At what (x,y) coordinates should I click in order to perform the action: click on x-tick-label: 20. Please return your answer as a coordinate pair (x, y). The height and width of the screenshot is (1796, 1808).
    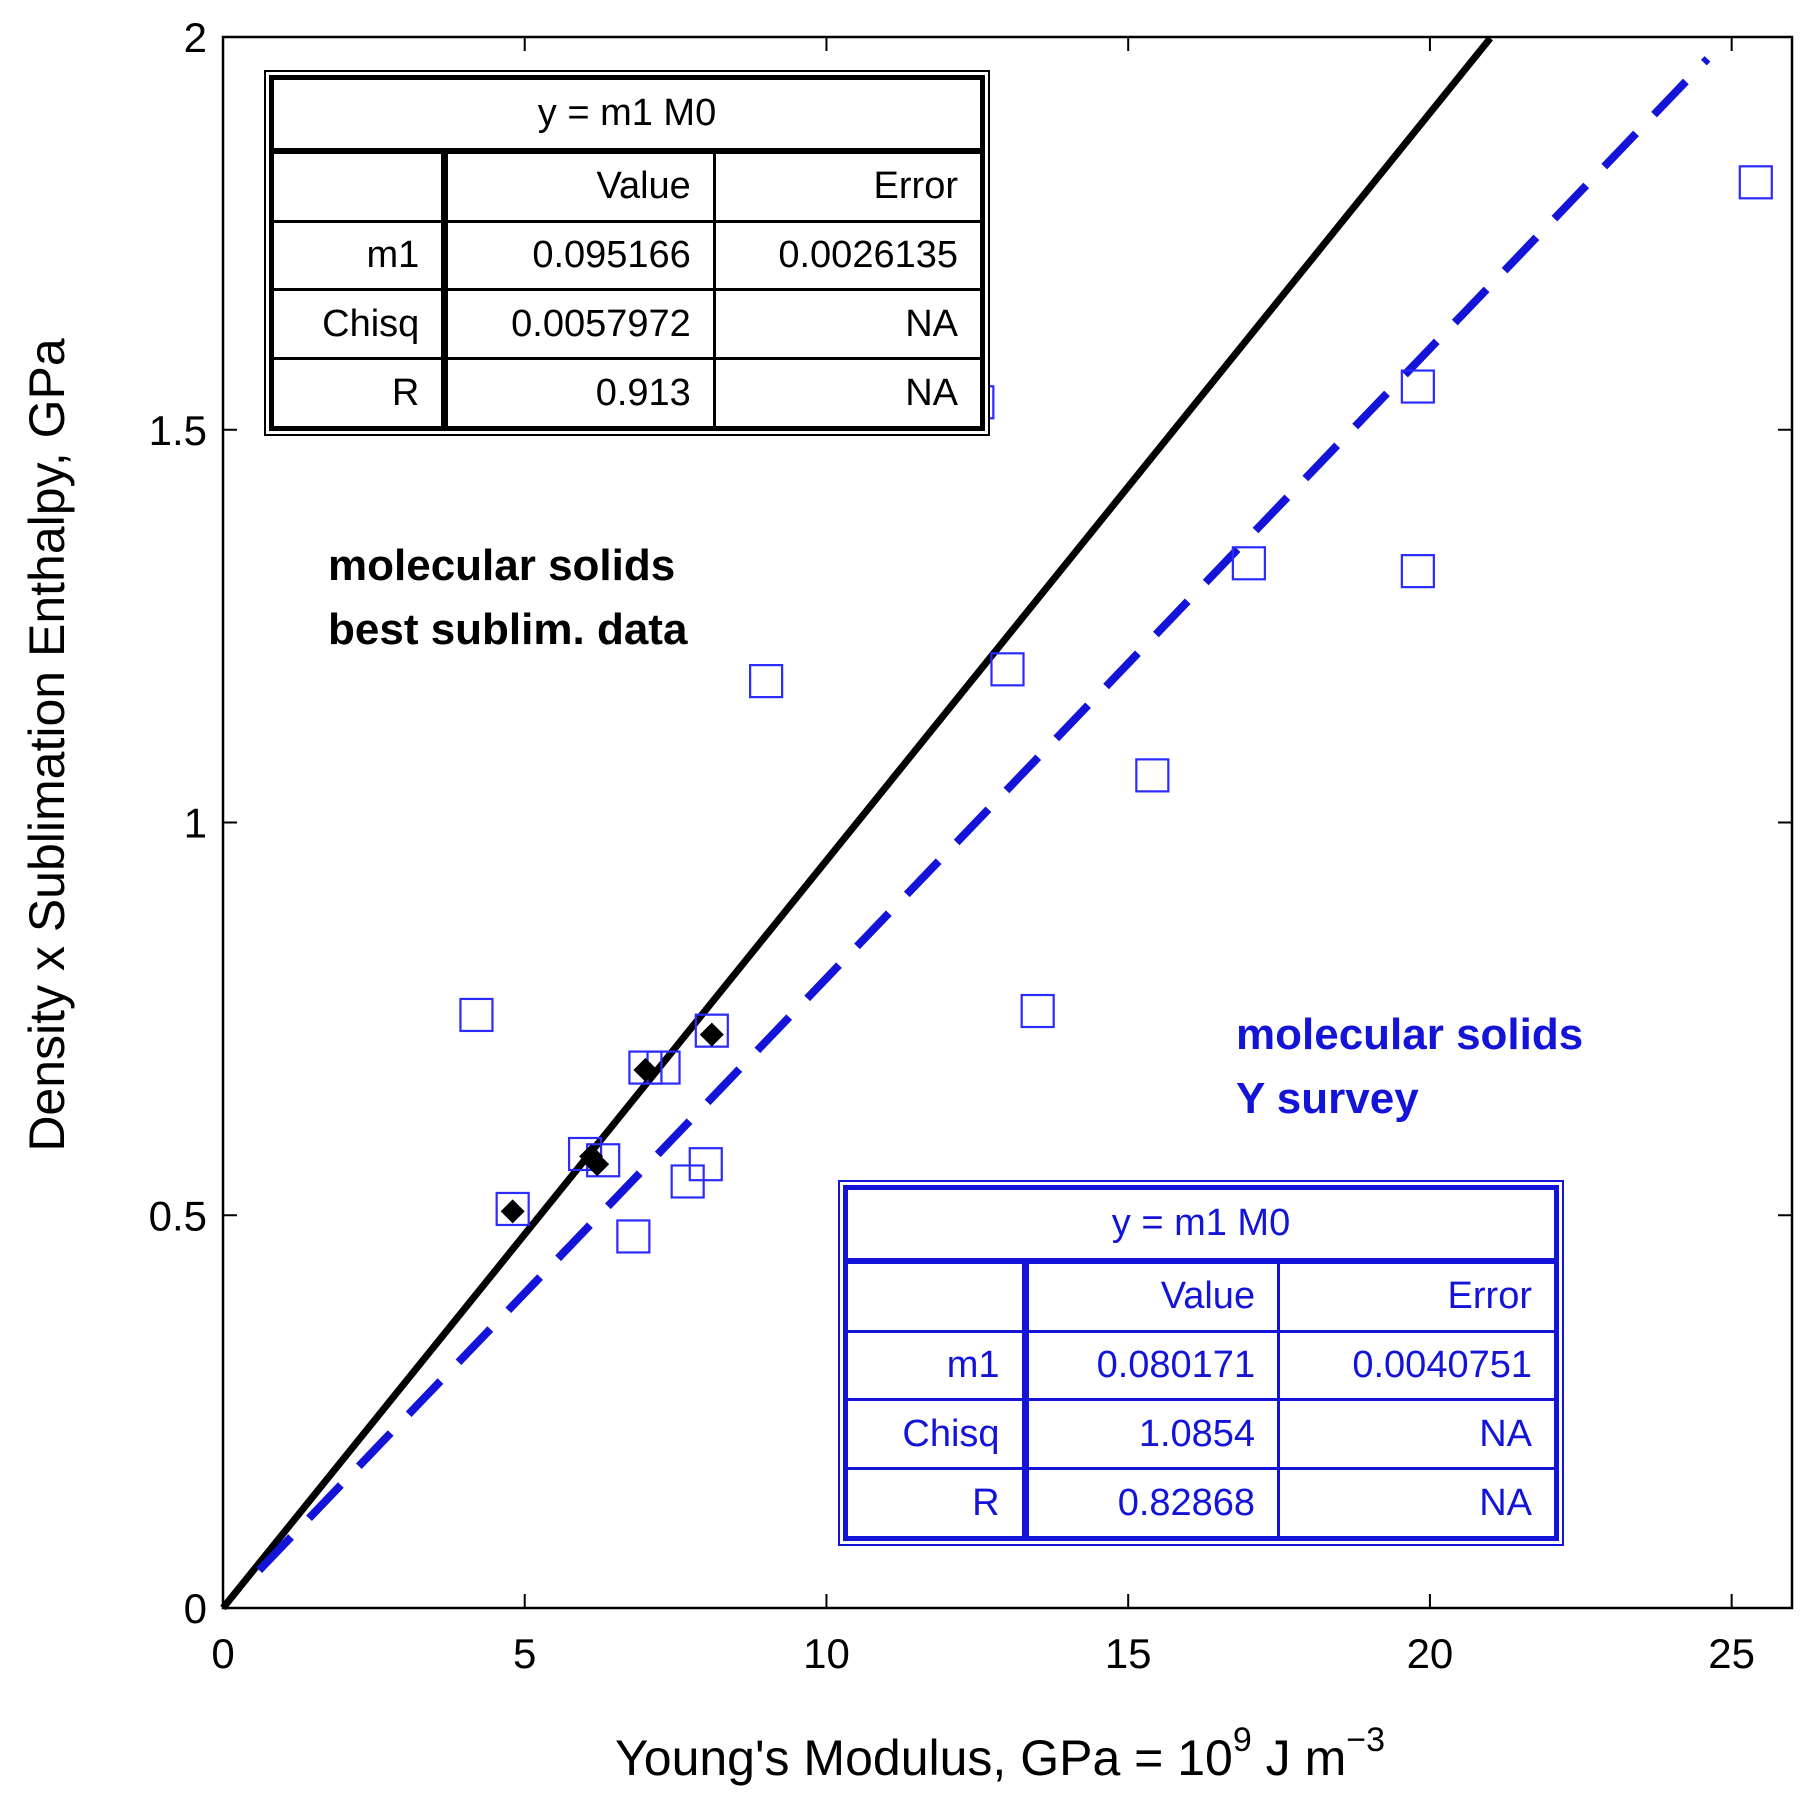
    Looking at the image, I should click on (1430, 1653).